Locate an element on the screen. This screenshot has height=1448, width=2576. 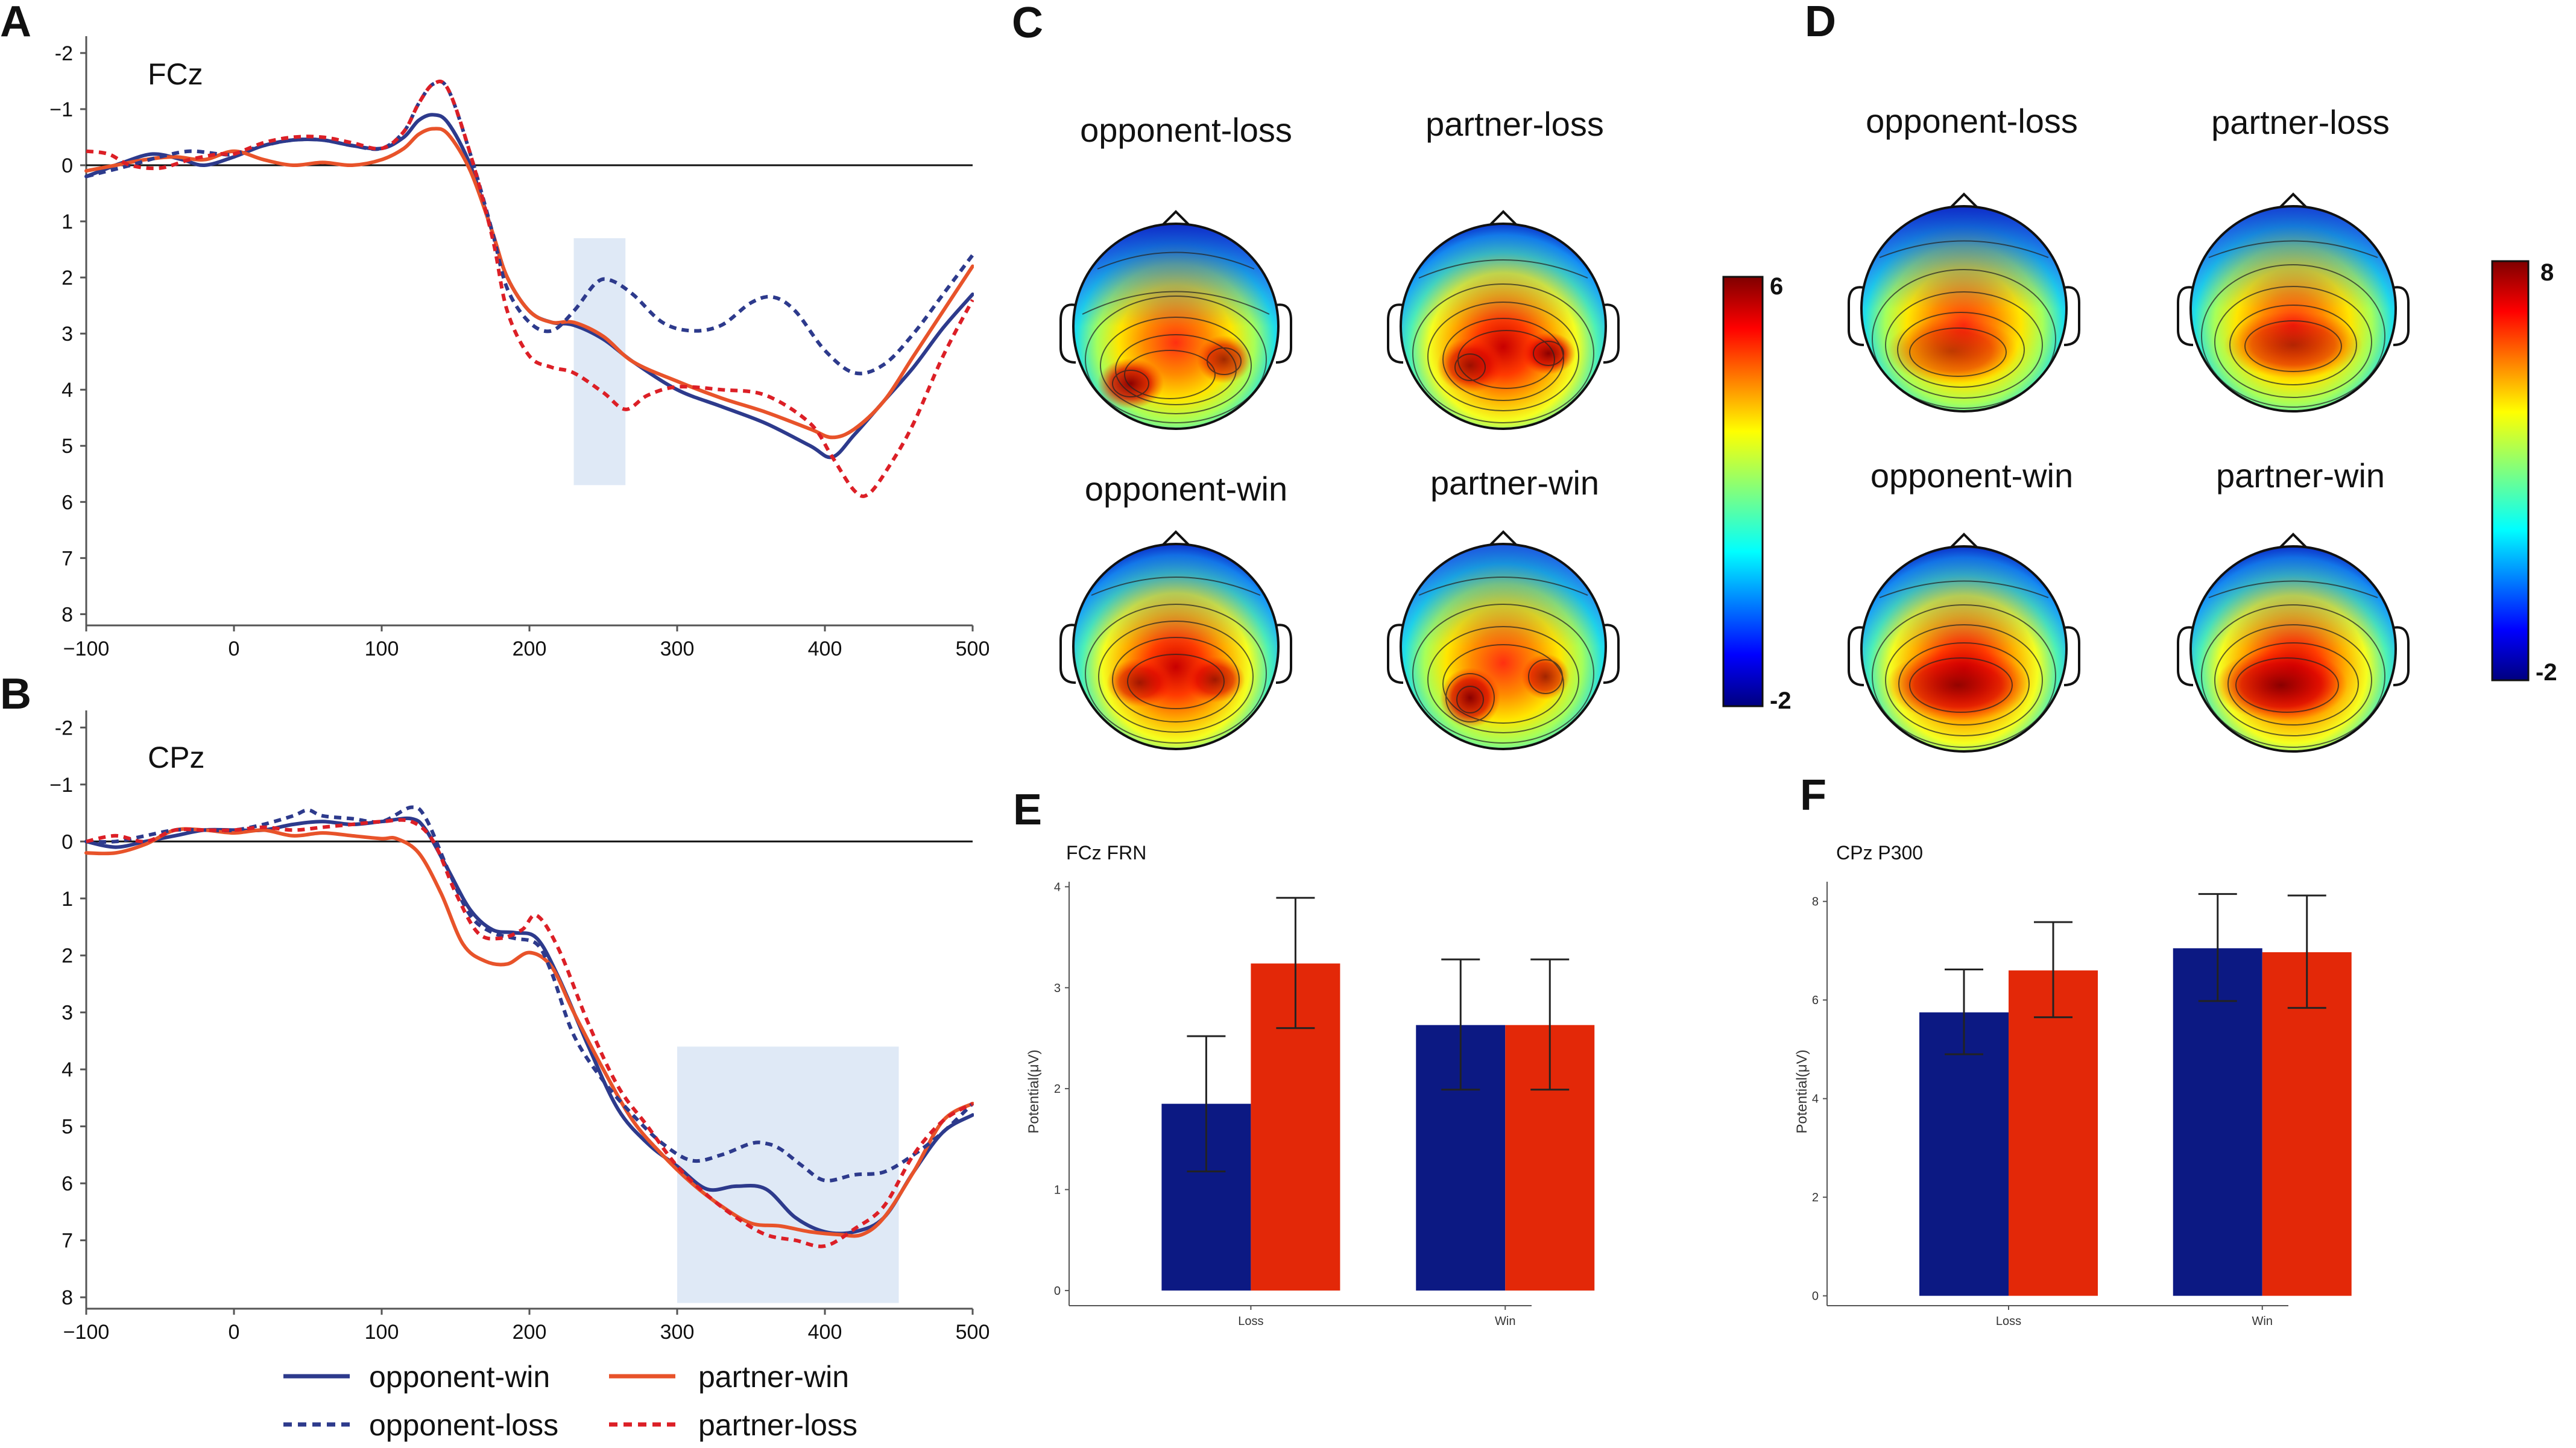
waveforms-a is located at coordinates (529, 289).